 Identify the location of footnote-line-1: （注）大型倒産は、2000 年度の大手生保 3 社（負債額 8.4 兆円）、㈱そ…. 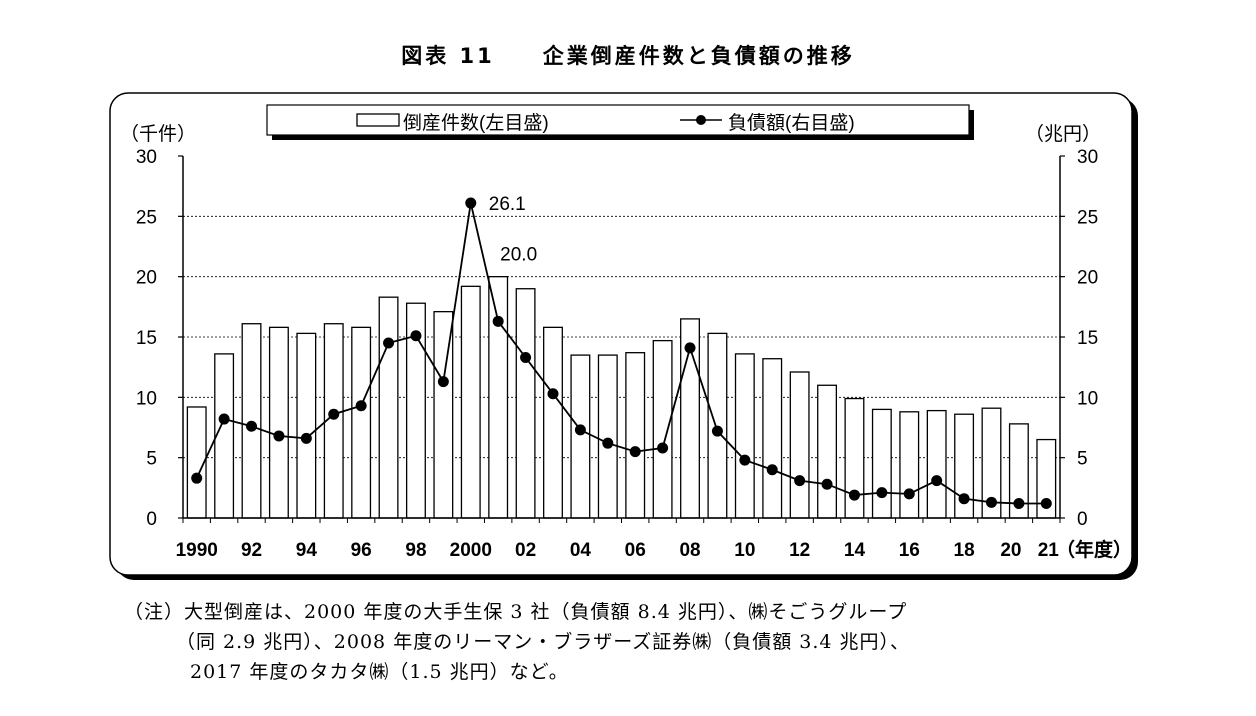
(516, 612).